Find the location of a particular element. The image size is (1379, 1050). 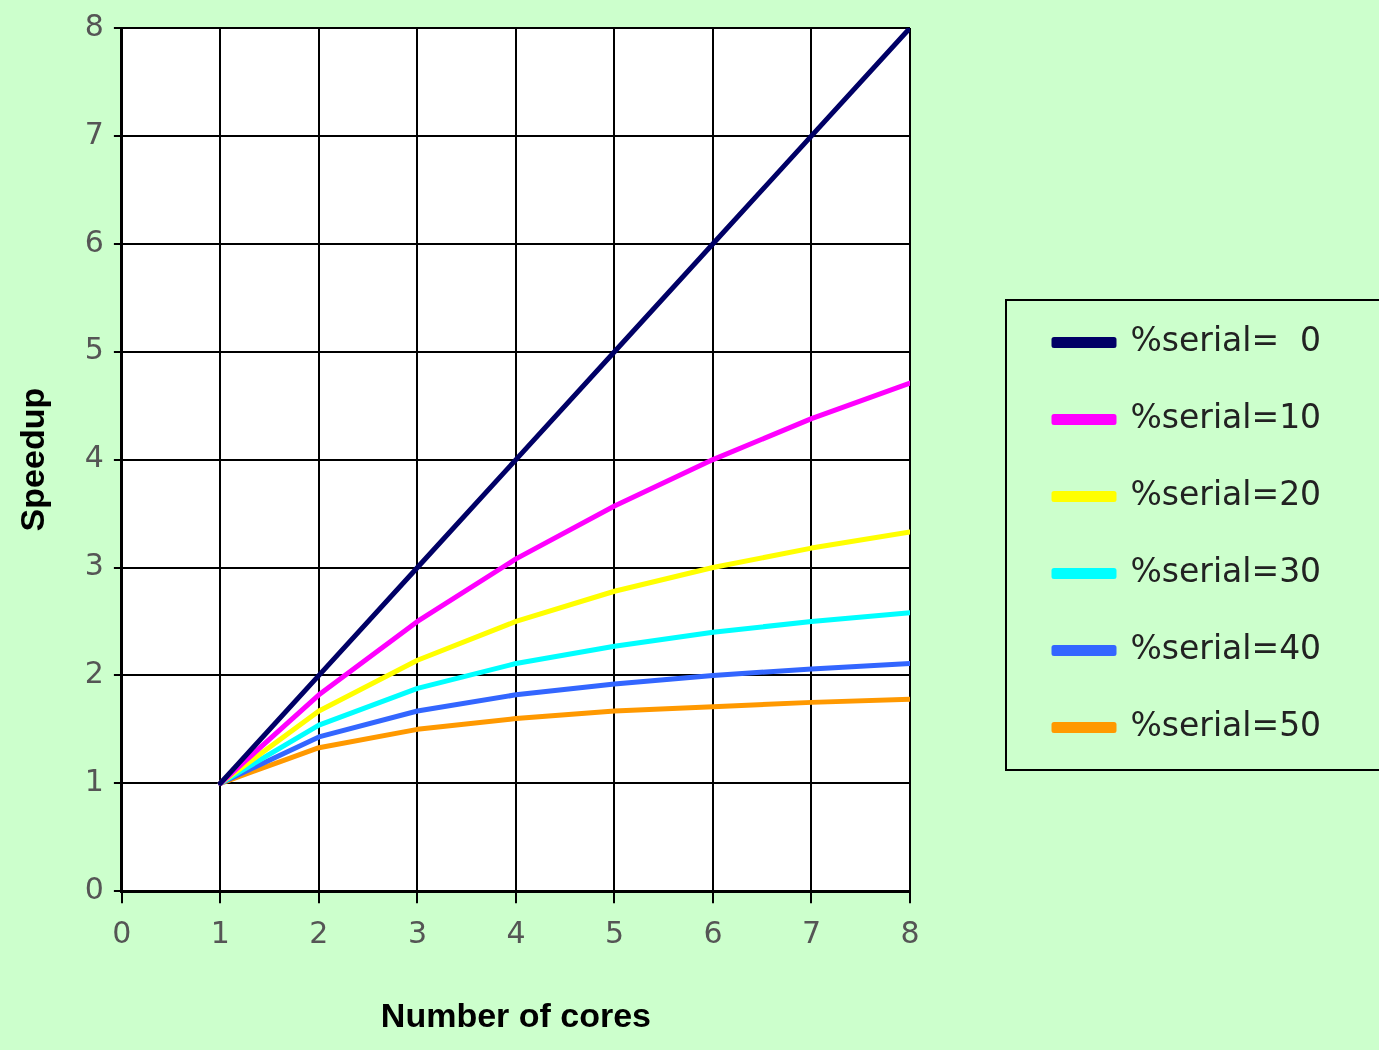

x-tick-label: 4 is located at coordinates (516, 932).